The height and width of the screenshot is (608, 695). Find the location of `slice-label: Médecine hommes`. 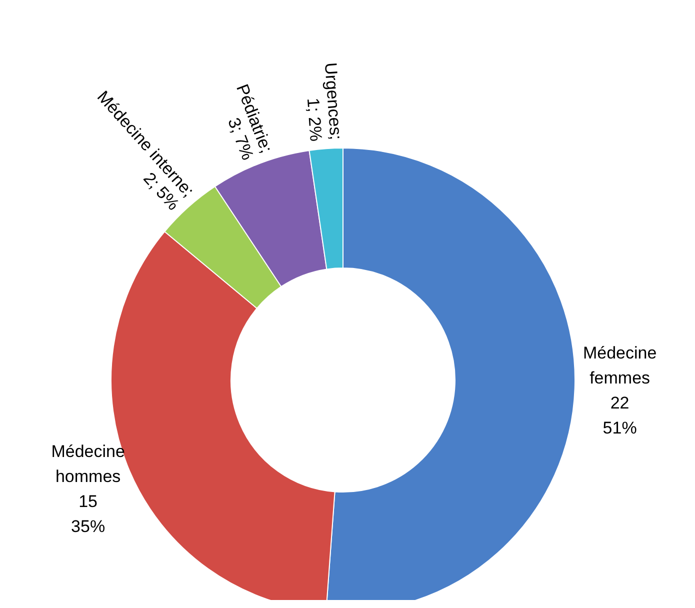

slice-label: Médecine hommes is located at coordinates (88, 464).